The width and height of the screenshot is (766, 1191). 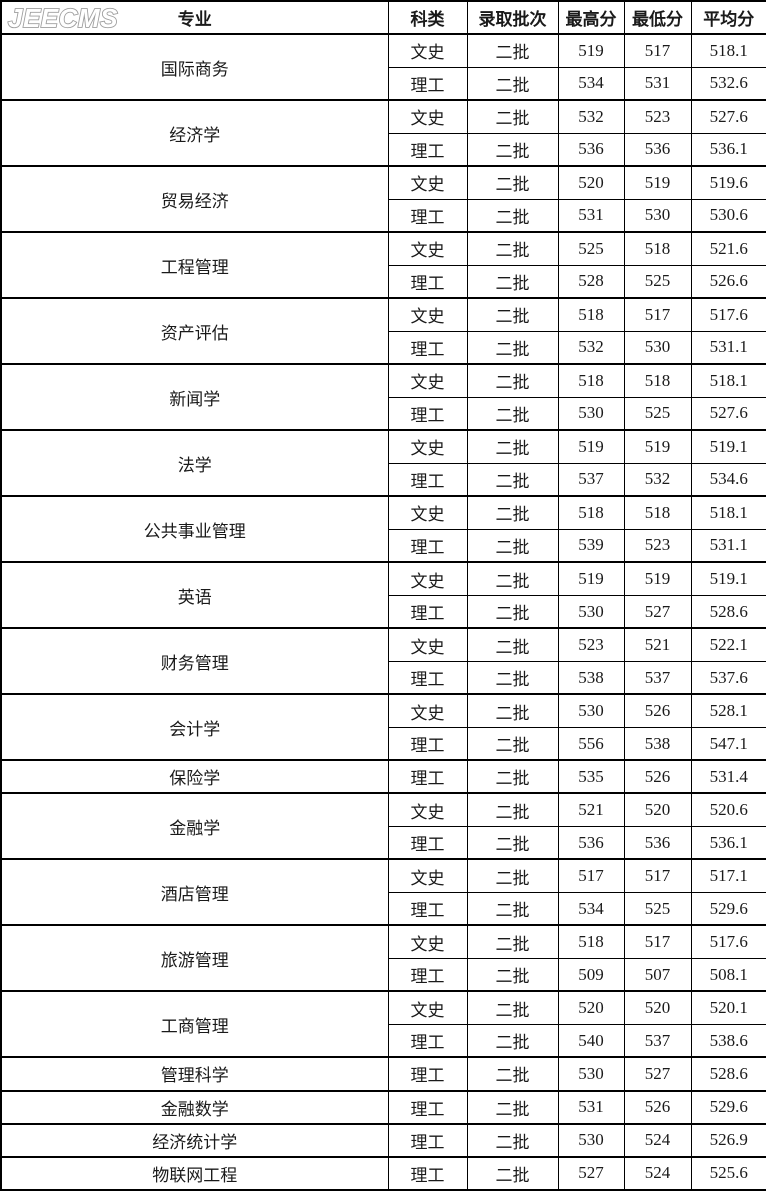 What do you see at coordinates (728, 512) in the screenshot?
I see `avg-cell: 518.1` at bounding box center [728, 512].